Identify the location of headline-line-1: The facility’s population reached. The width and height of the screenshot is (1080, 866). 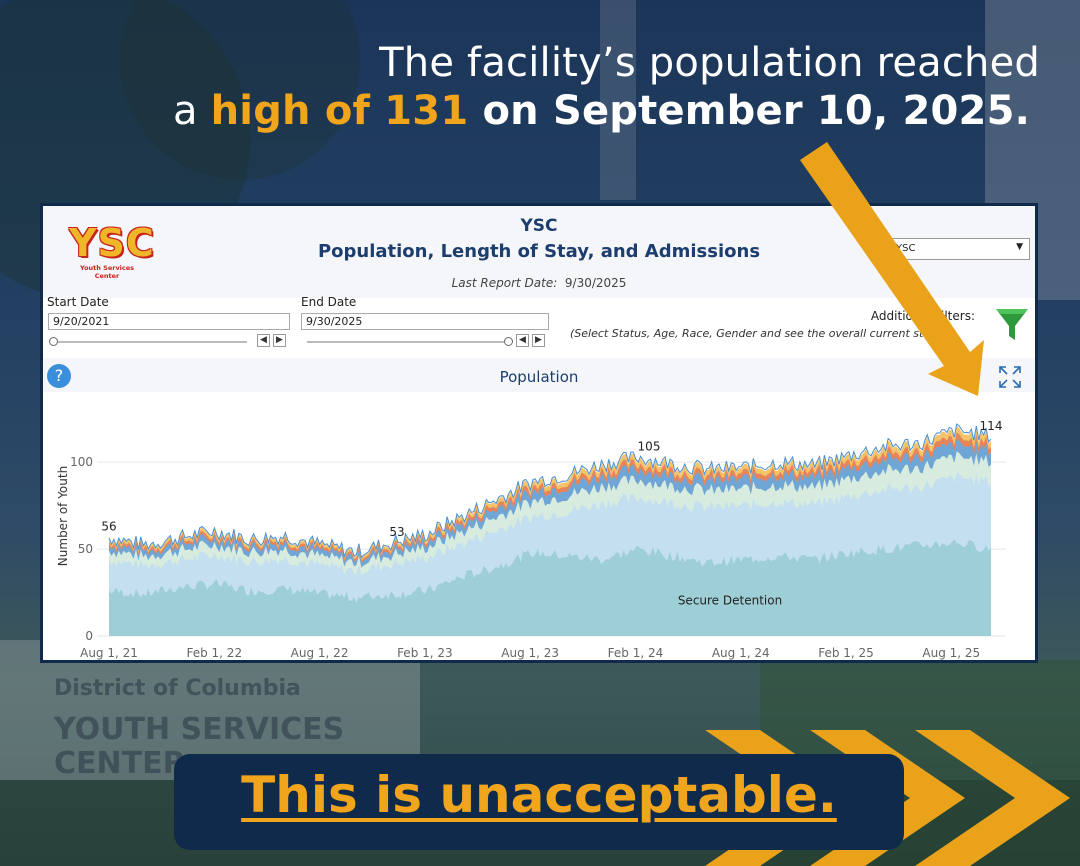
(709, 63).